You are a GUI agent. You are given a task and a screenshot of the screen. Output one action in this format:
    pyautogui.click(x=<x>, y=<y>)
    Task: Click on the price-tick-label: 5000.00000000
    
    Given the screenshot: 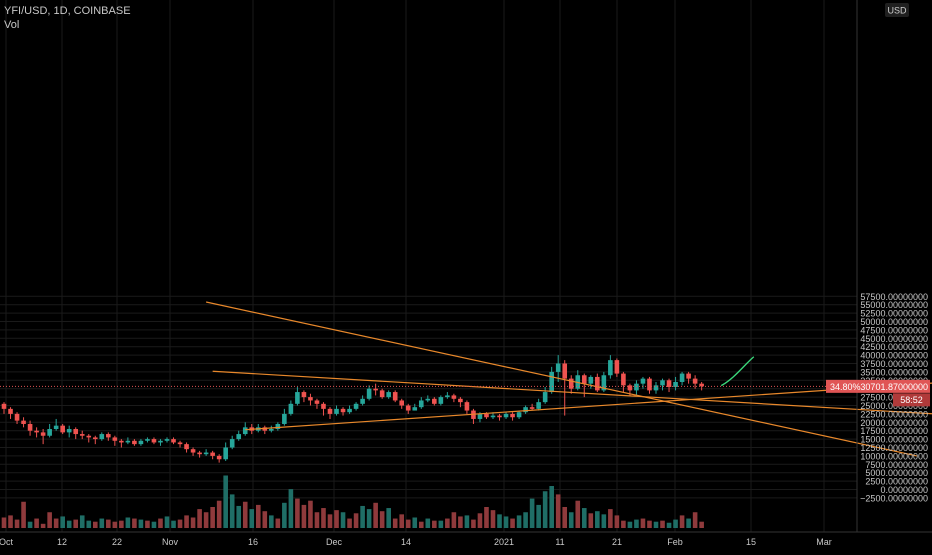 What is the action you would take?
    pyautogui.click(x=896, y=473)
    